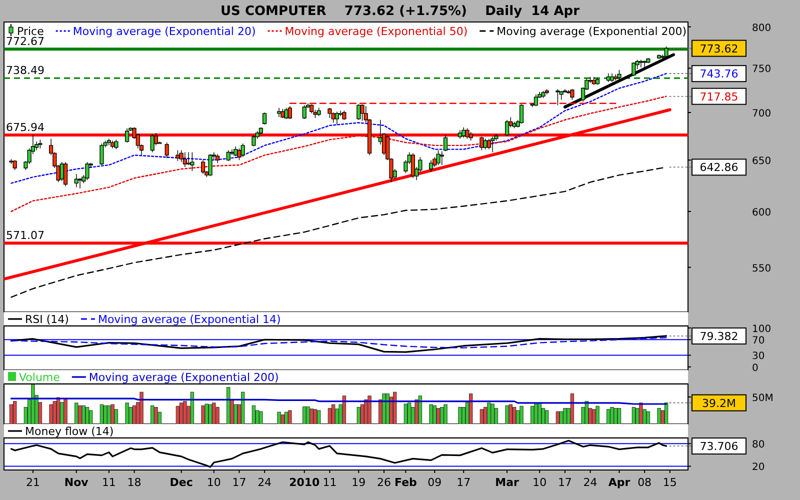 Image resolution: width=800 pixels, height=500 pixels. What do you see at coordinates (762, 114) in the screenshot?
I see `y-tick-label: 700` at bounding box center [762, 114].